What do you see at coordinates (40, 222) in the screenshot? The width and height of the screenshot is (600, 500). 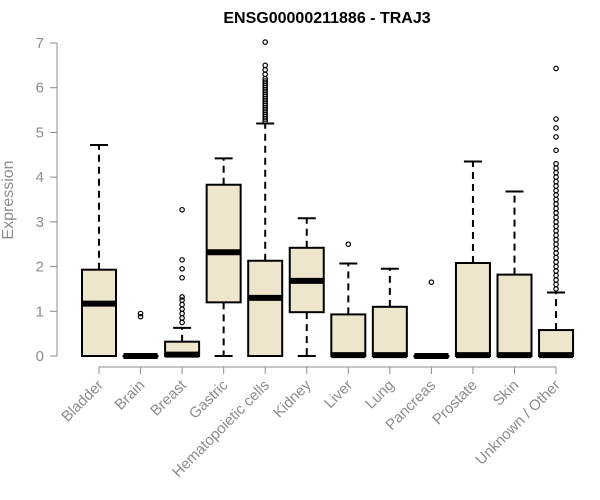 I see `y-tick-label: 3` at bounding box center [40, 222].